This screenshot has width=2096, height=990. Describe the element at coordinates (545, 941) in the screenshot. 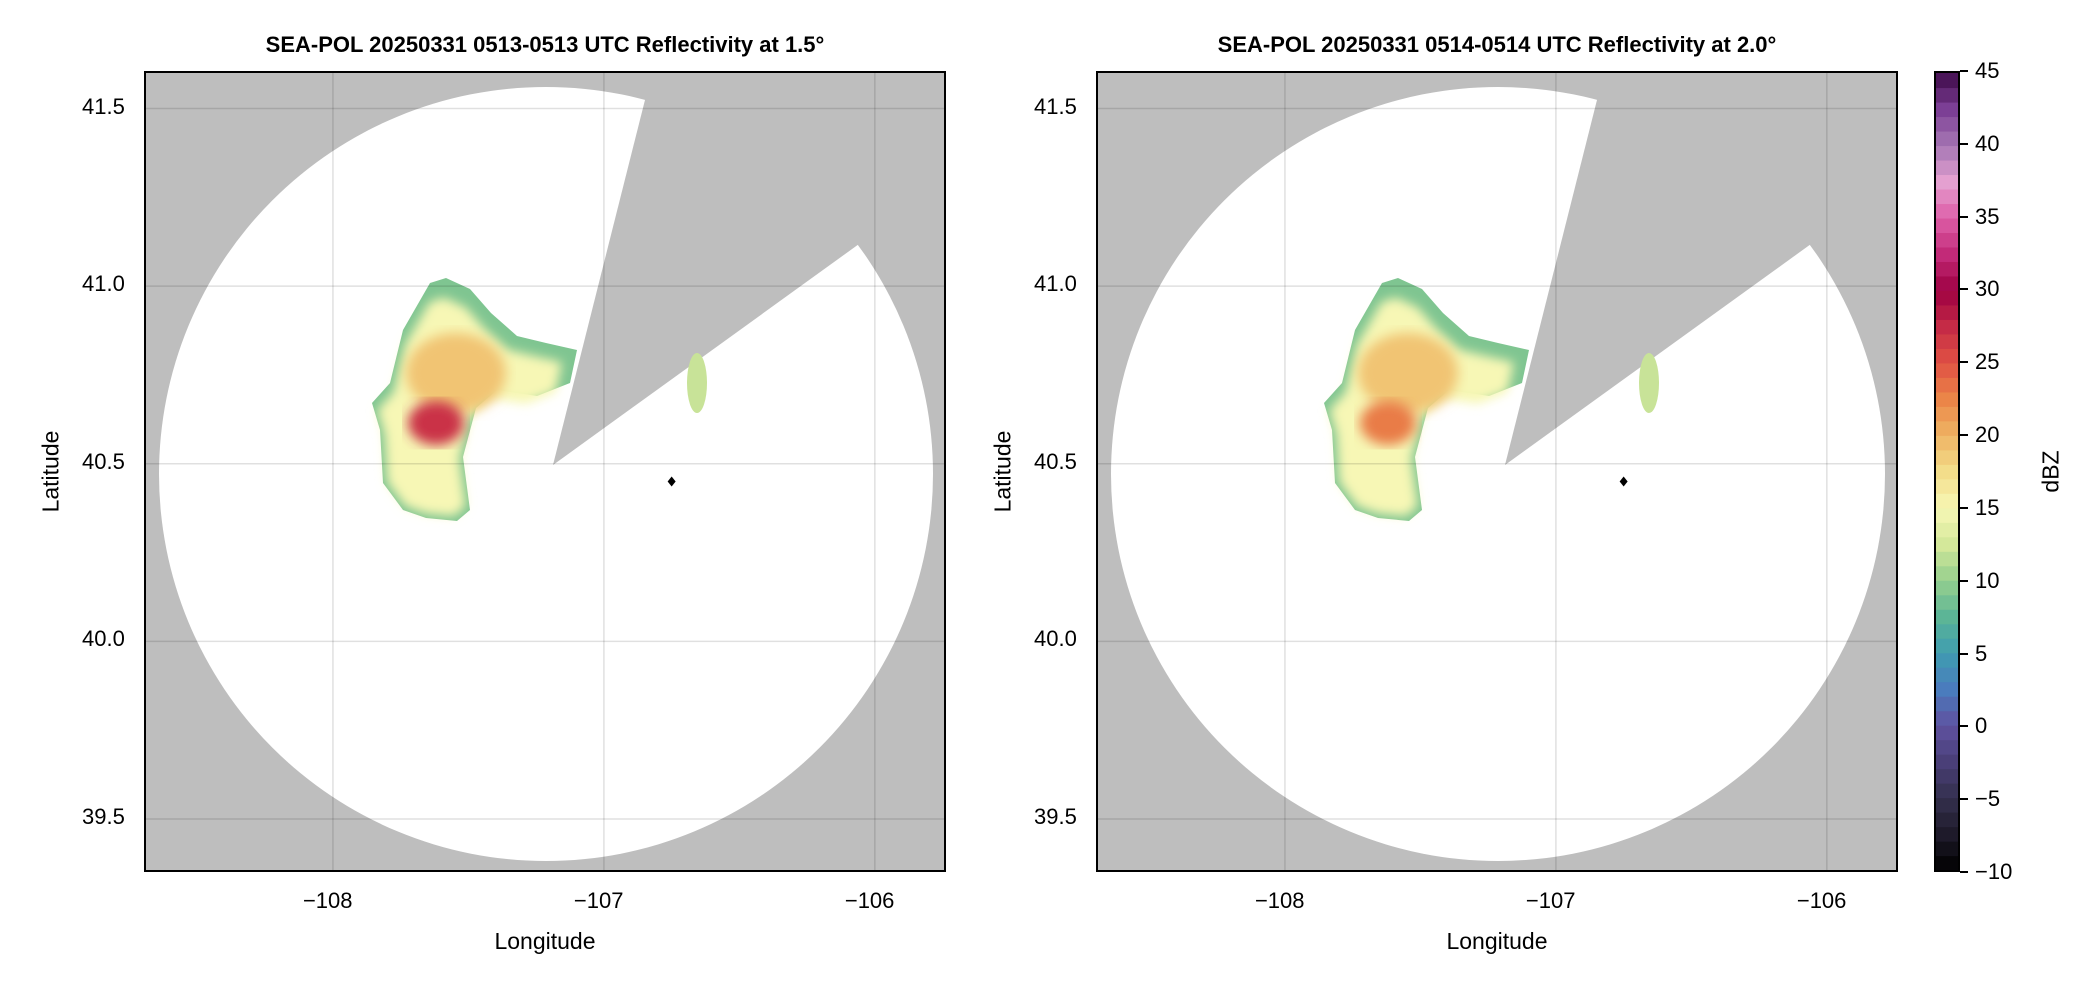

I see `xlabel-left: Longitude` at that location.